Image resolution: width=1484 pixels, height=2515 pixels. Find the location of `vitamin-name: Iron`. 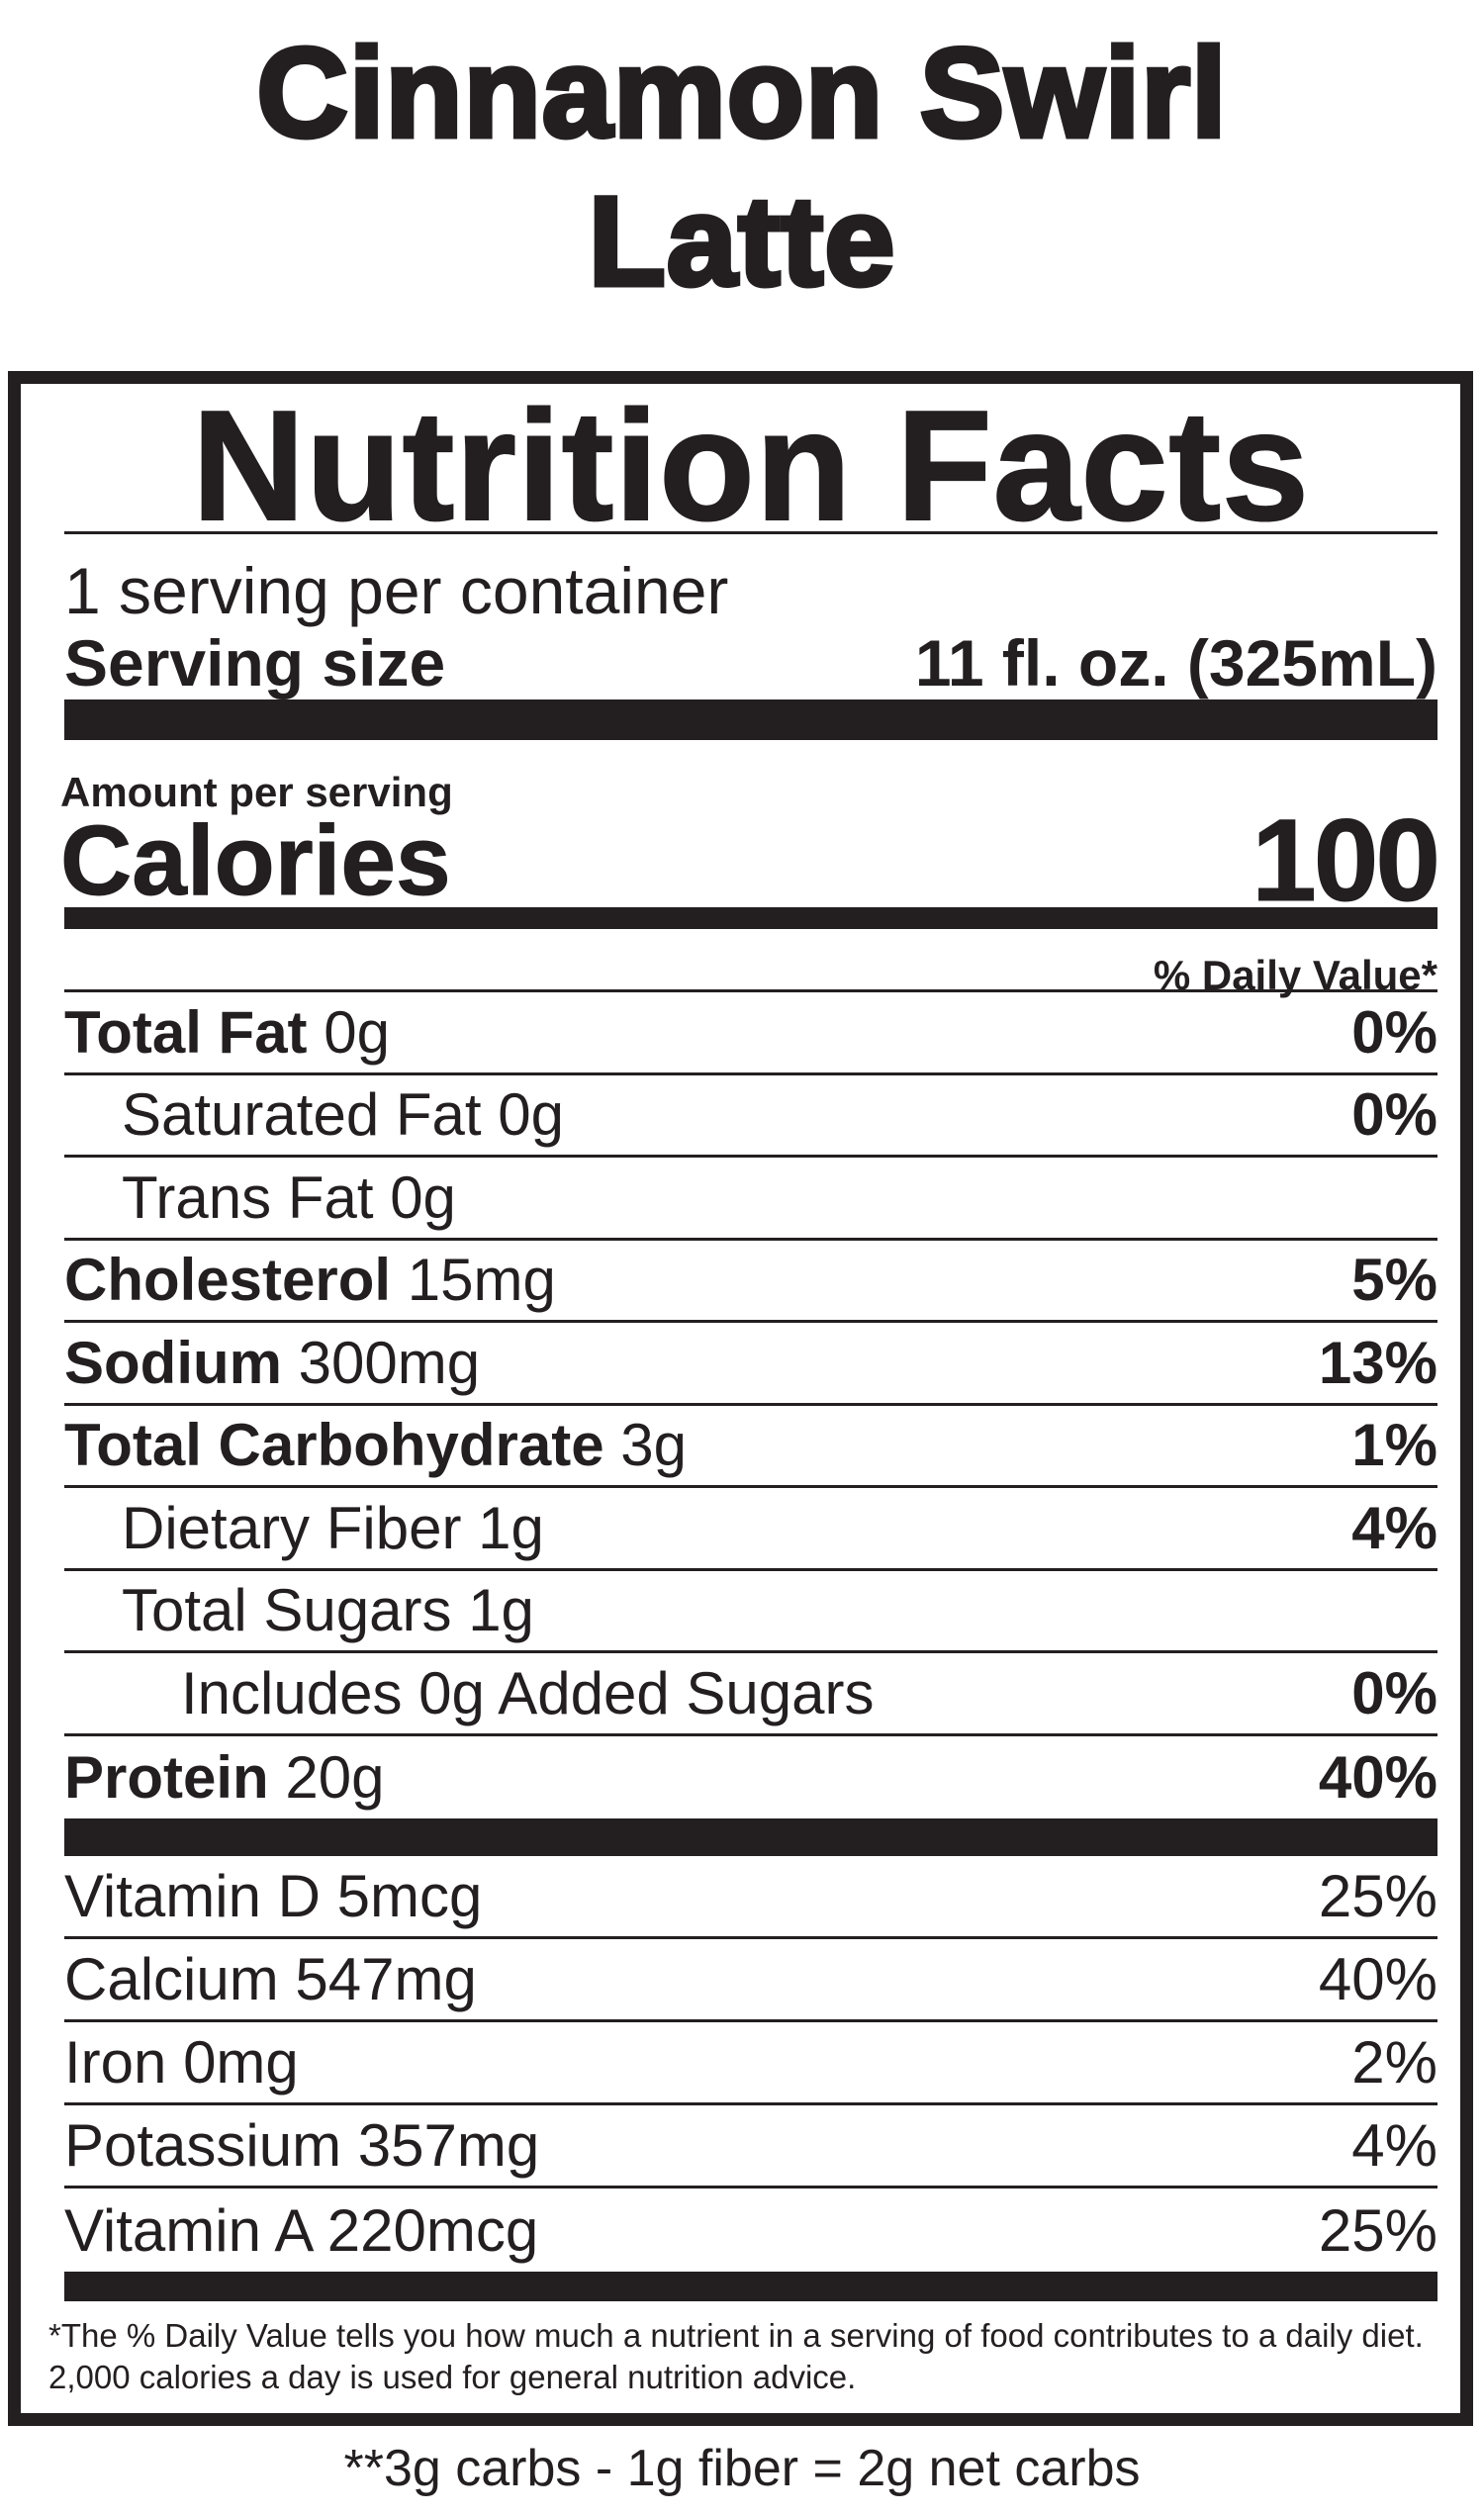

vitamin-name: Iron is located at coordinates (115, 2062).